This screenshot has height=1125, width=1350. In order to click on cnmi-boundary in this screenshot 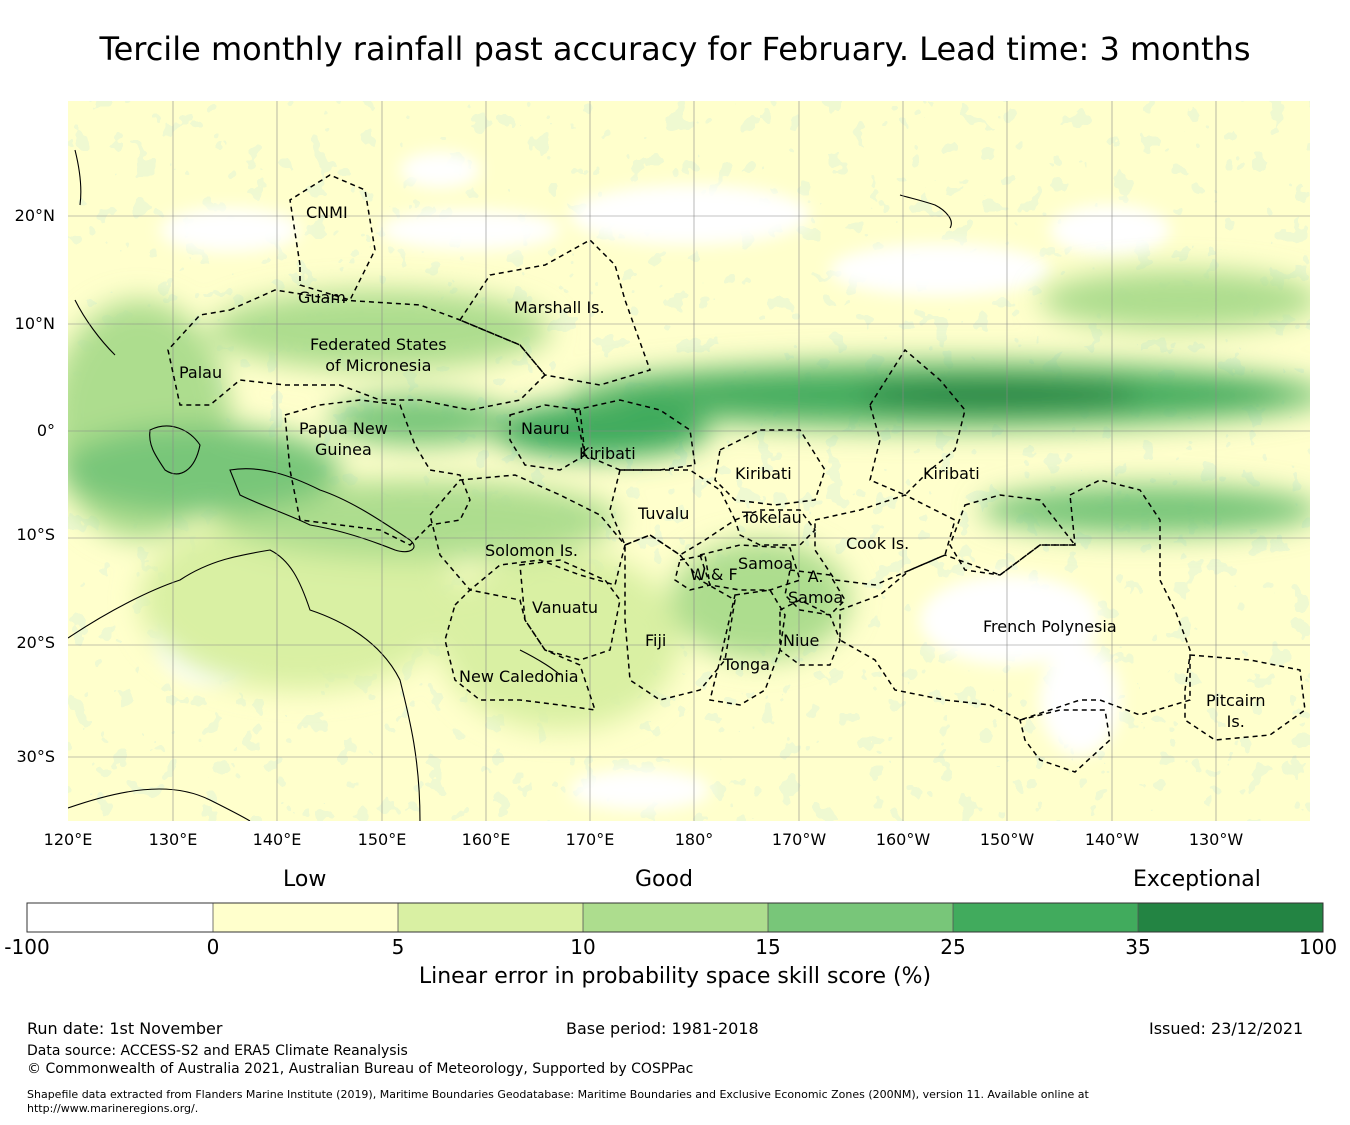, I will do `click(332, 237)`.